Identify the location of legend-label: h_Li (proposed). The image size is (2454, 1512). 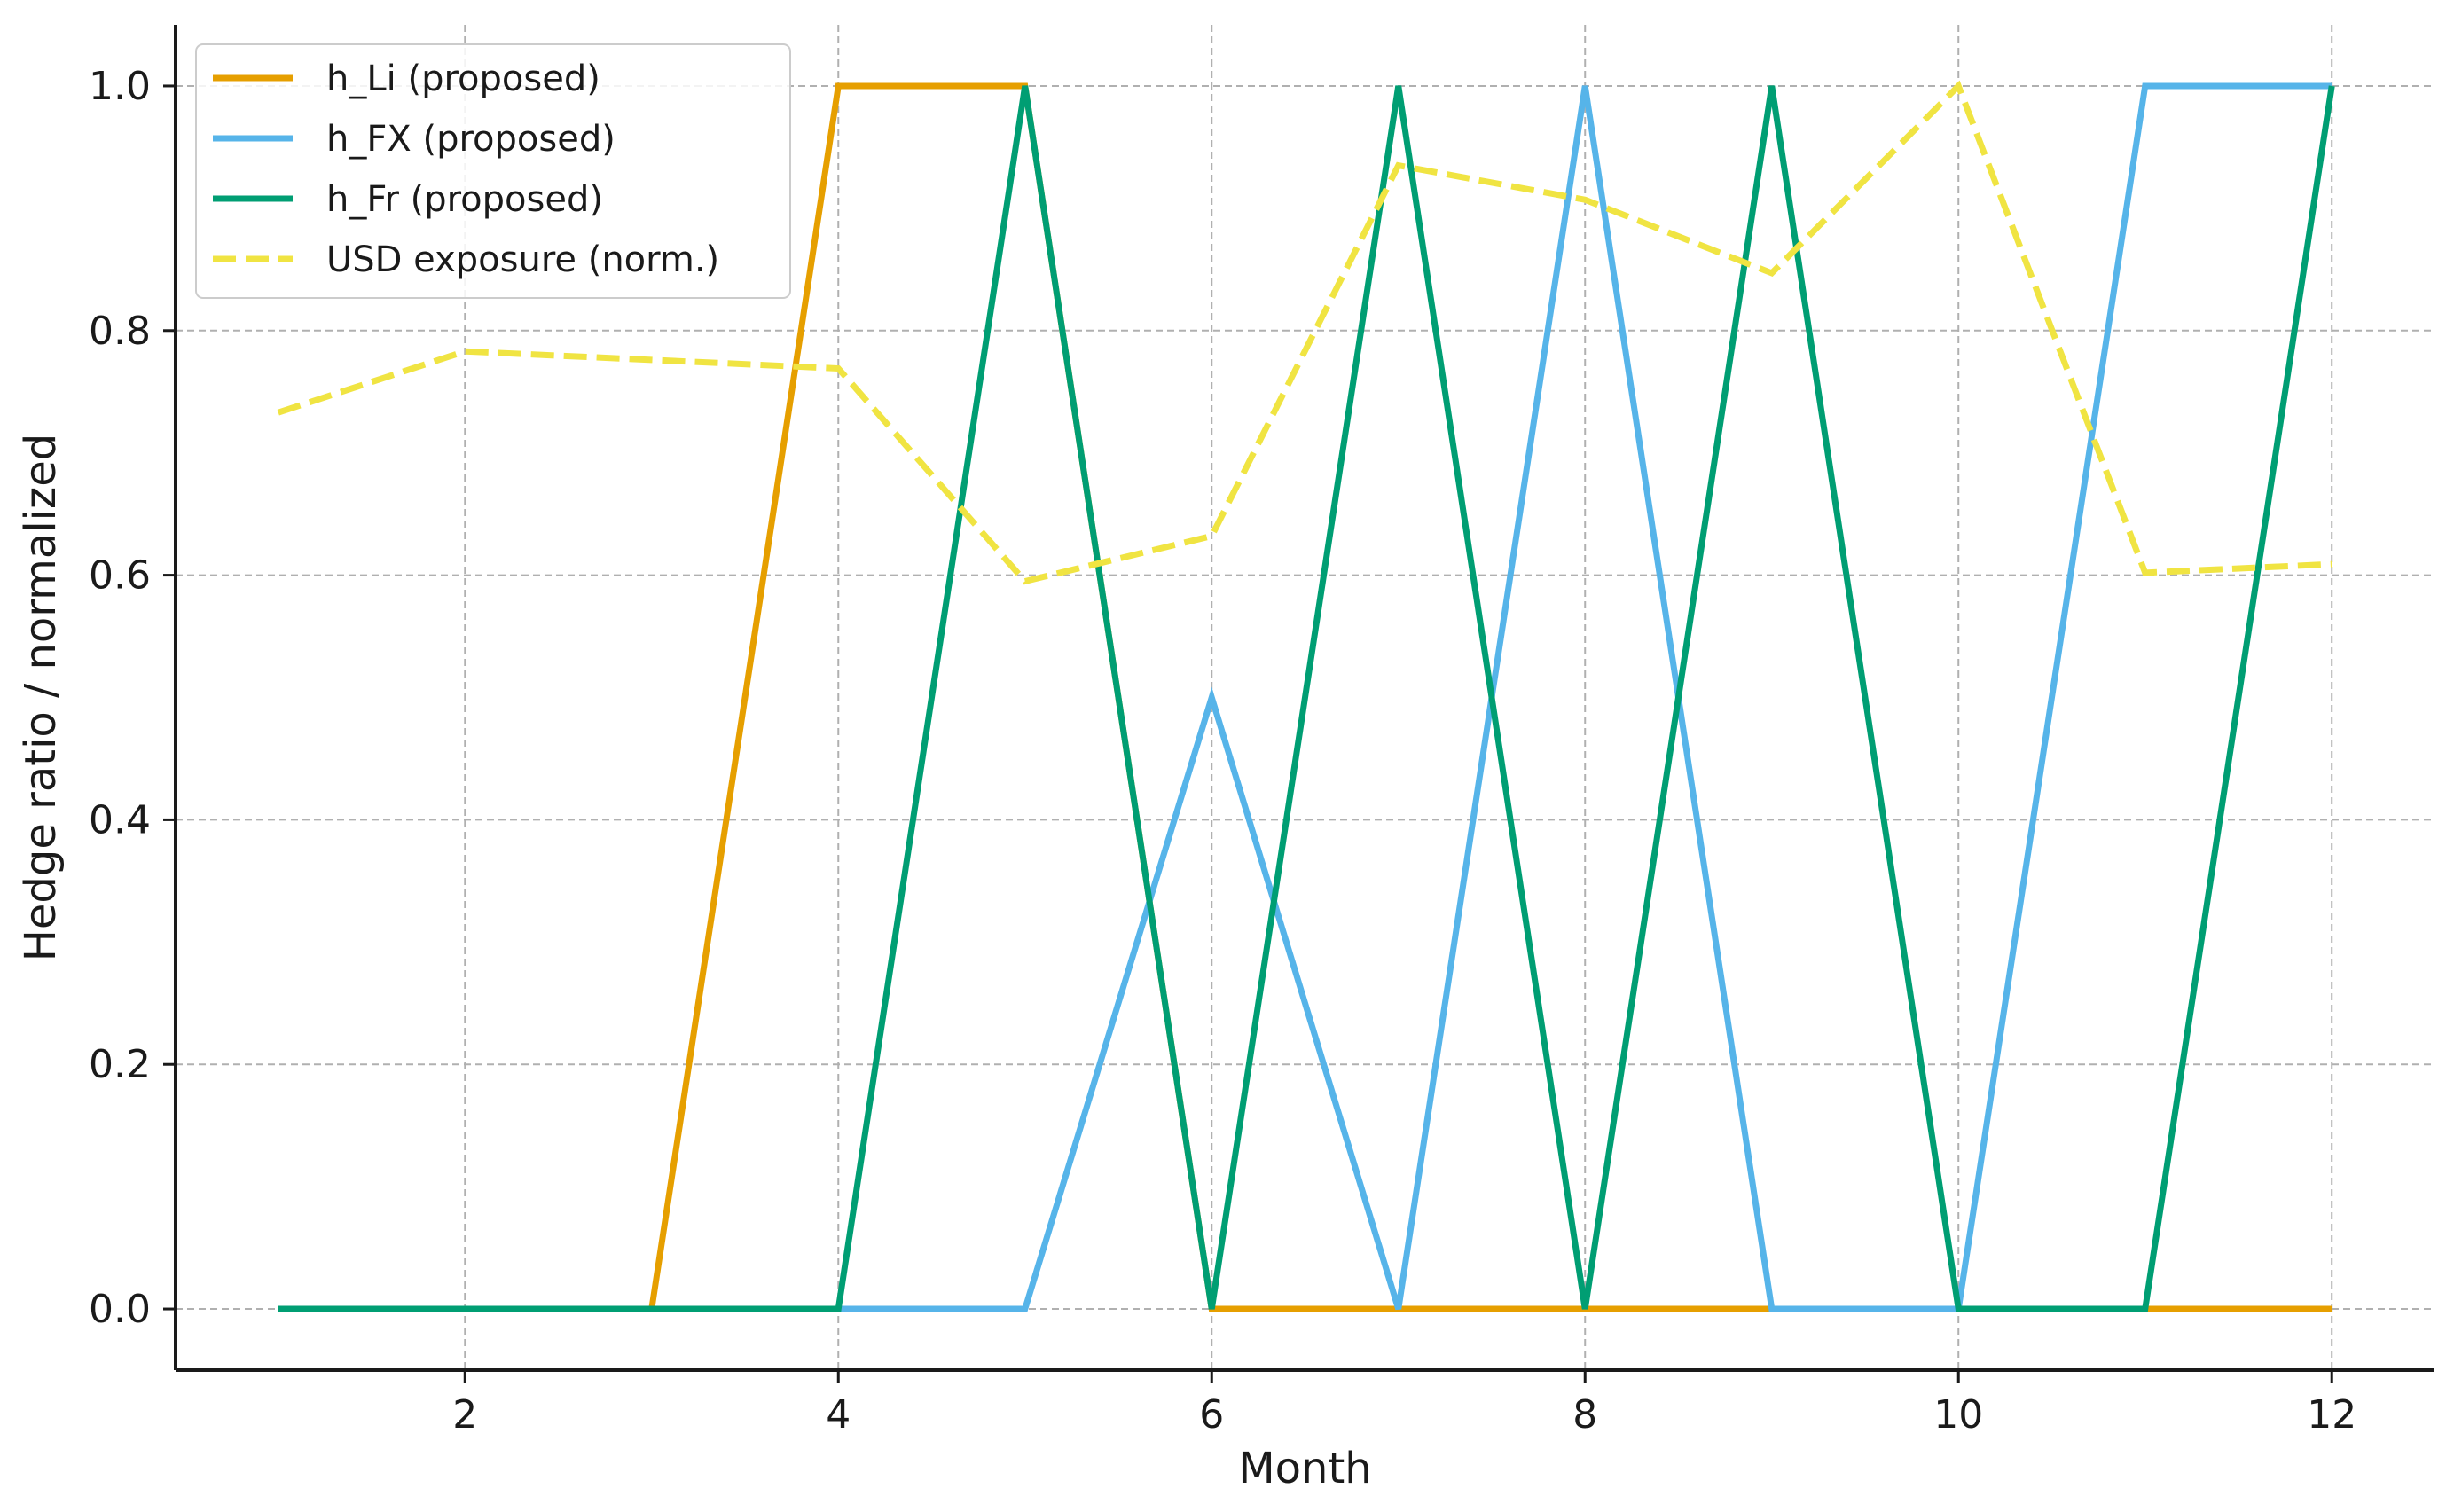
(463, 79).